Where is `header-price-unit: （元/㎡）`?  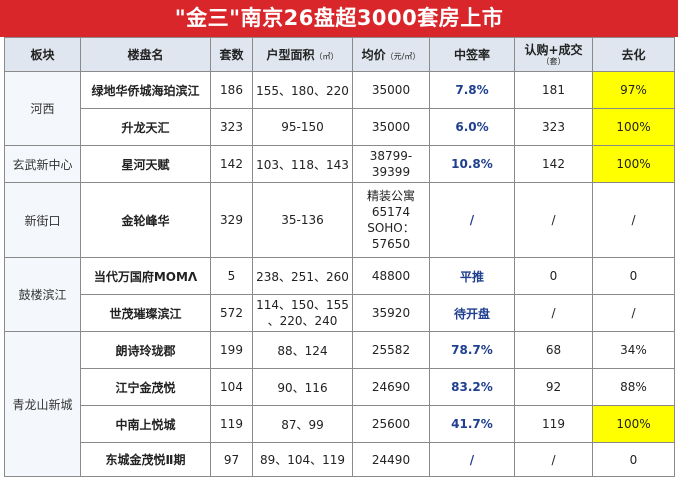 header-price-unit: （元/㎡） is located at coordinates (403, 56).